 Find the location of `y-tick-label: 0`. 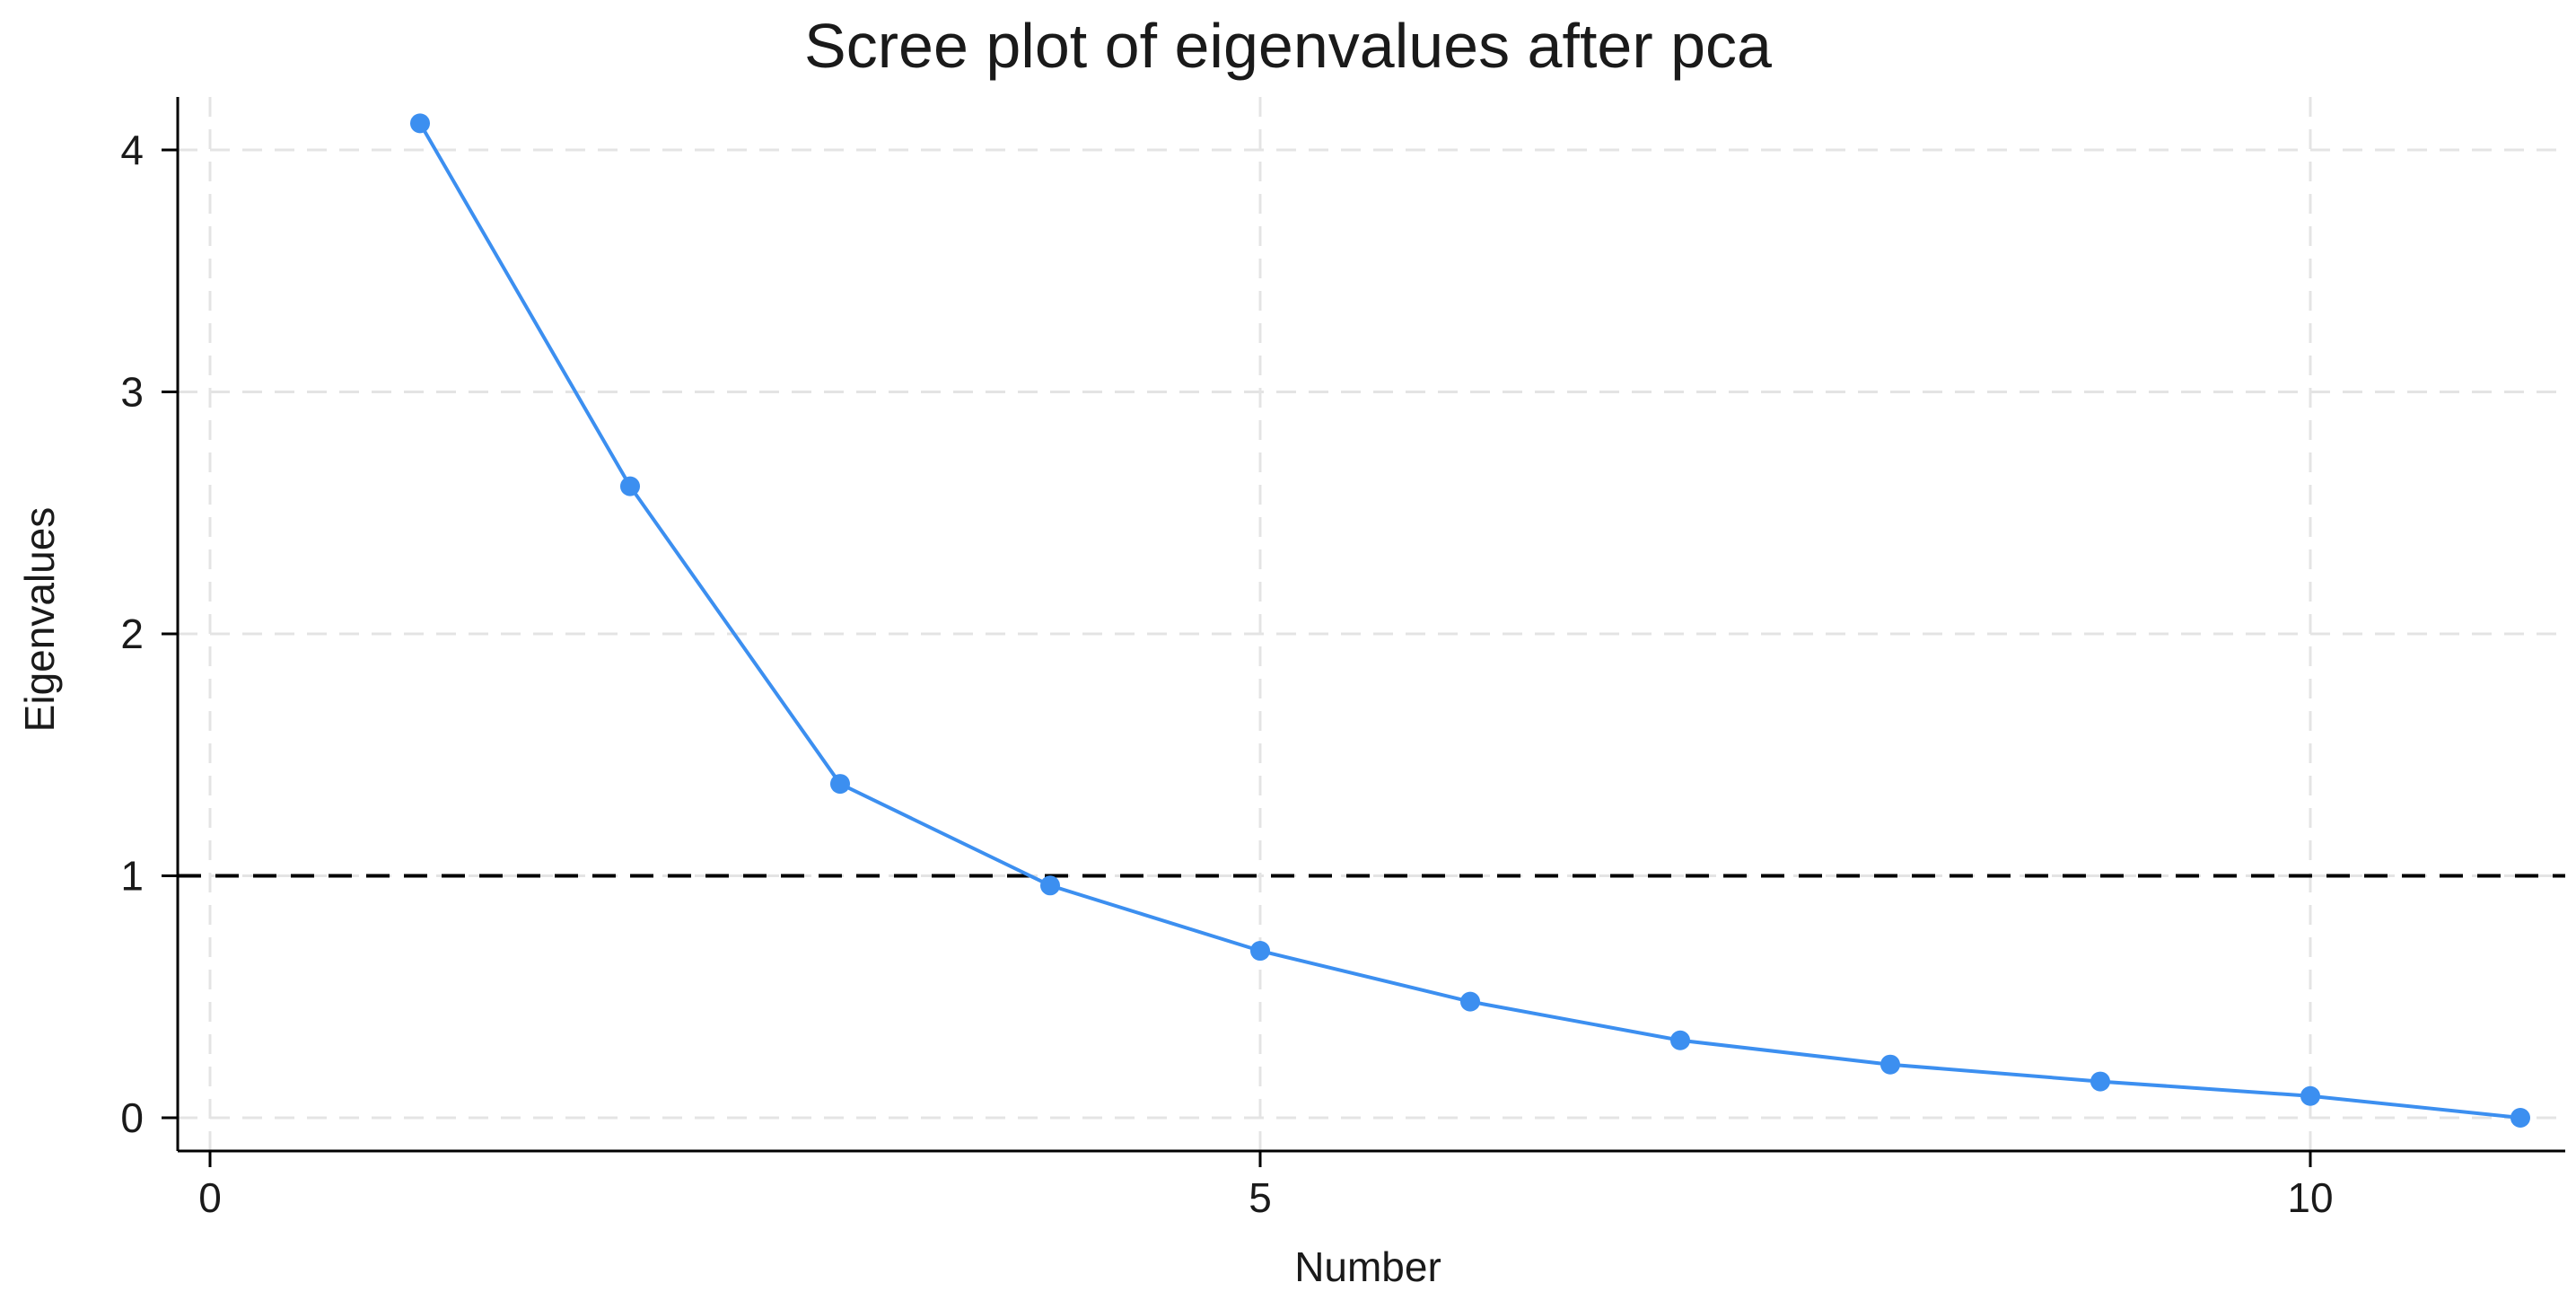

y-tick-label: 0 is located at coordinates (132, 1117).